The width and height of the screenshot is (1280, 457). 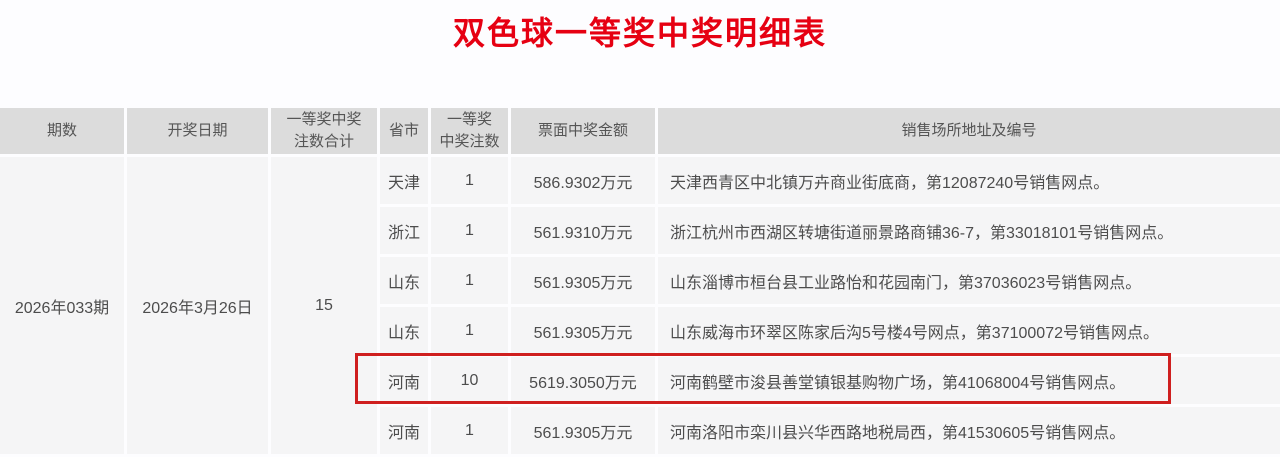 What do you see at coordinates (969, 280) in the screenshot?
I see `address-cell: 山东淄博市桓台县工业路怡和花园南门，第37036023号销售网点。` at bounding box center [969, 280].